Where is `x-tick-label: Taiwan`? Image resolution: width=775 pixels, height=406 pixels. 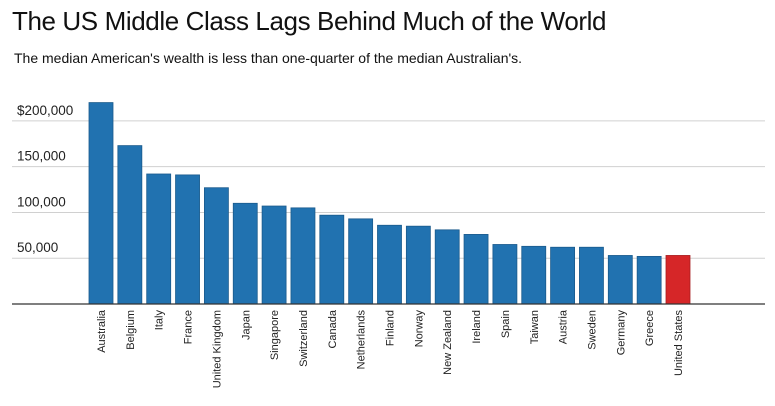 x-tick-label: Taiwan is located at coordinates (535, 327).